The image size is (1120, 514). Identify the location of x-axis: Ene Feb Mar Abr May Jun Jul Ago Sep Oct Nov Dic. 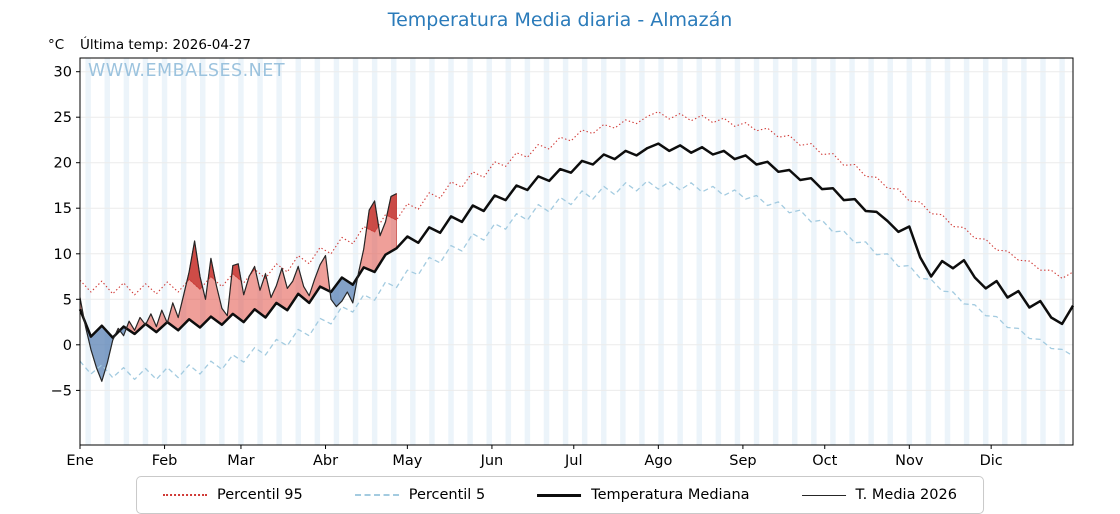
(534, 457).